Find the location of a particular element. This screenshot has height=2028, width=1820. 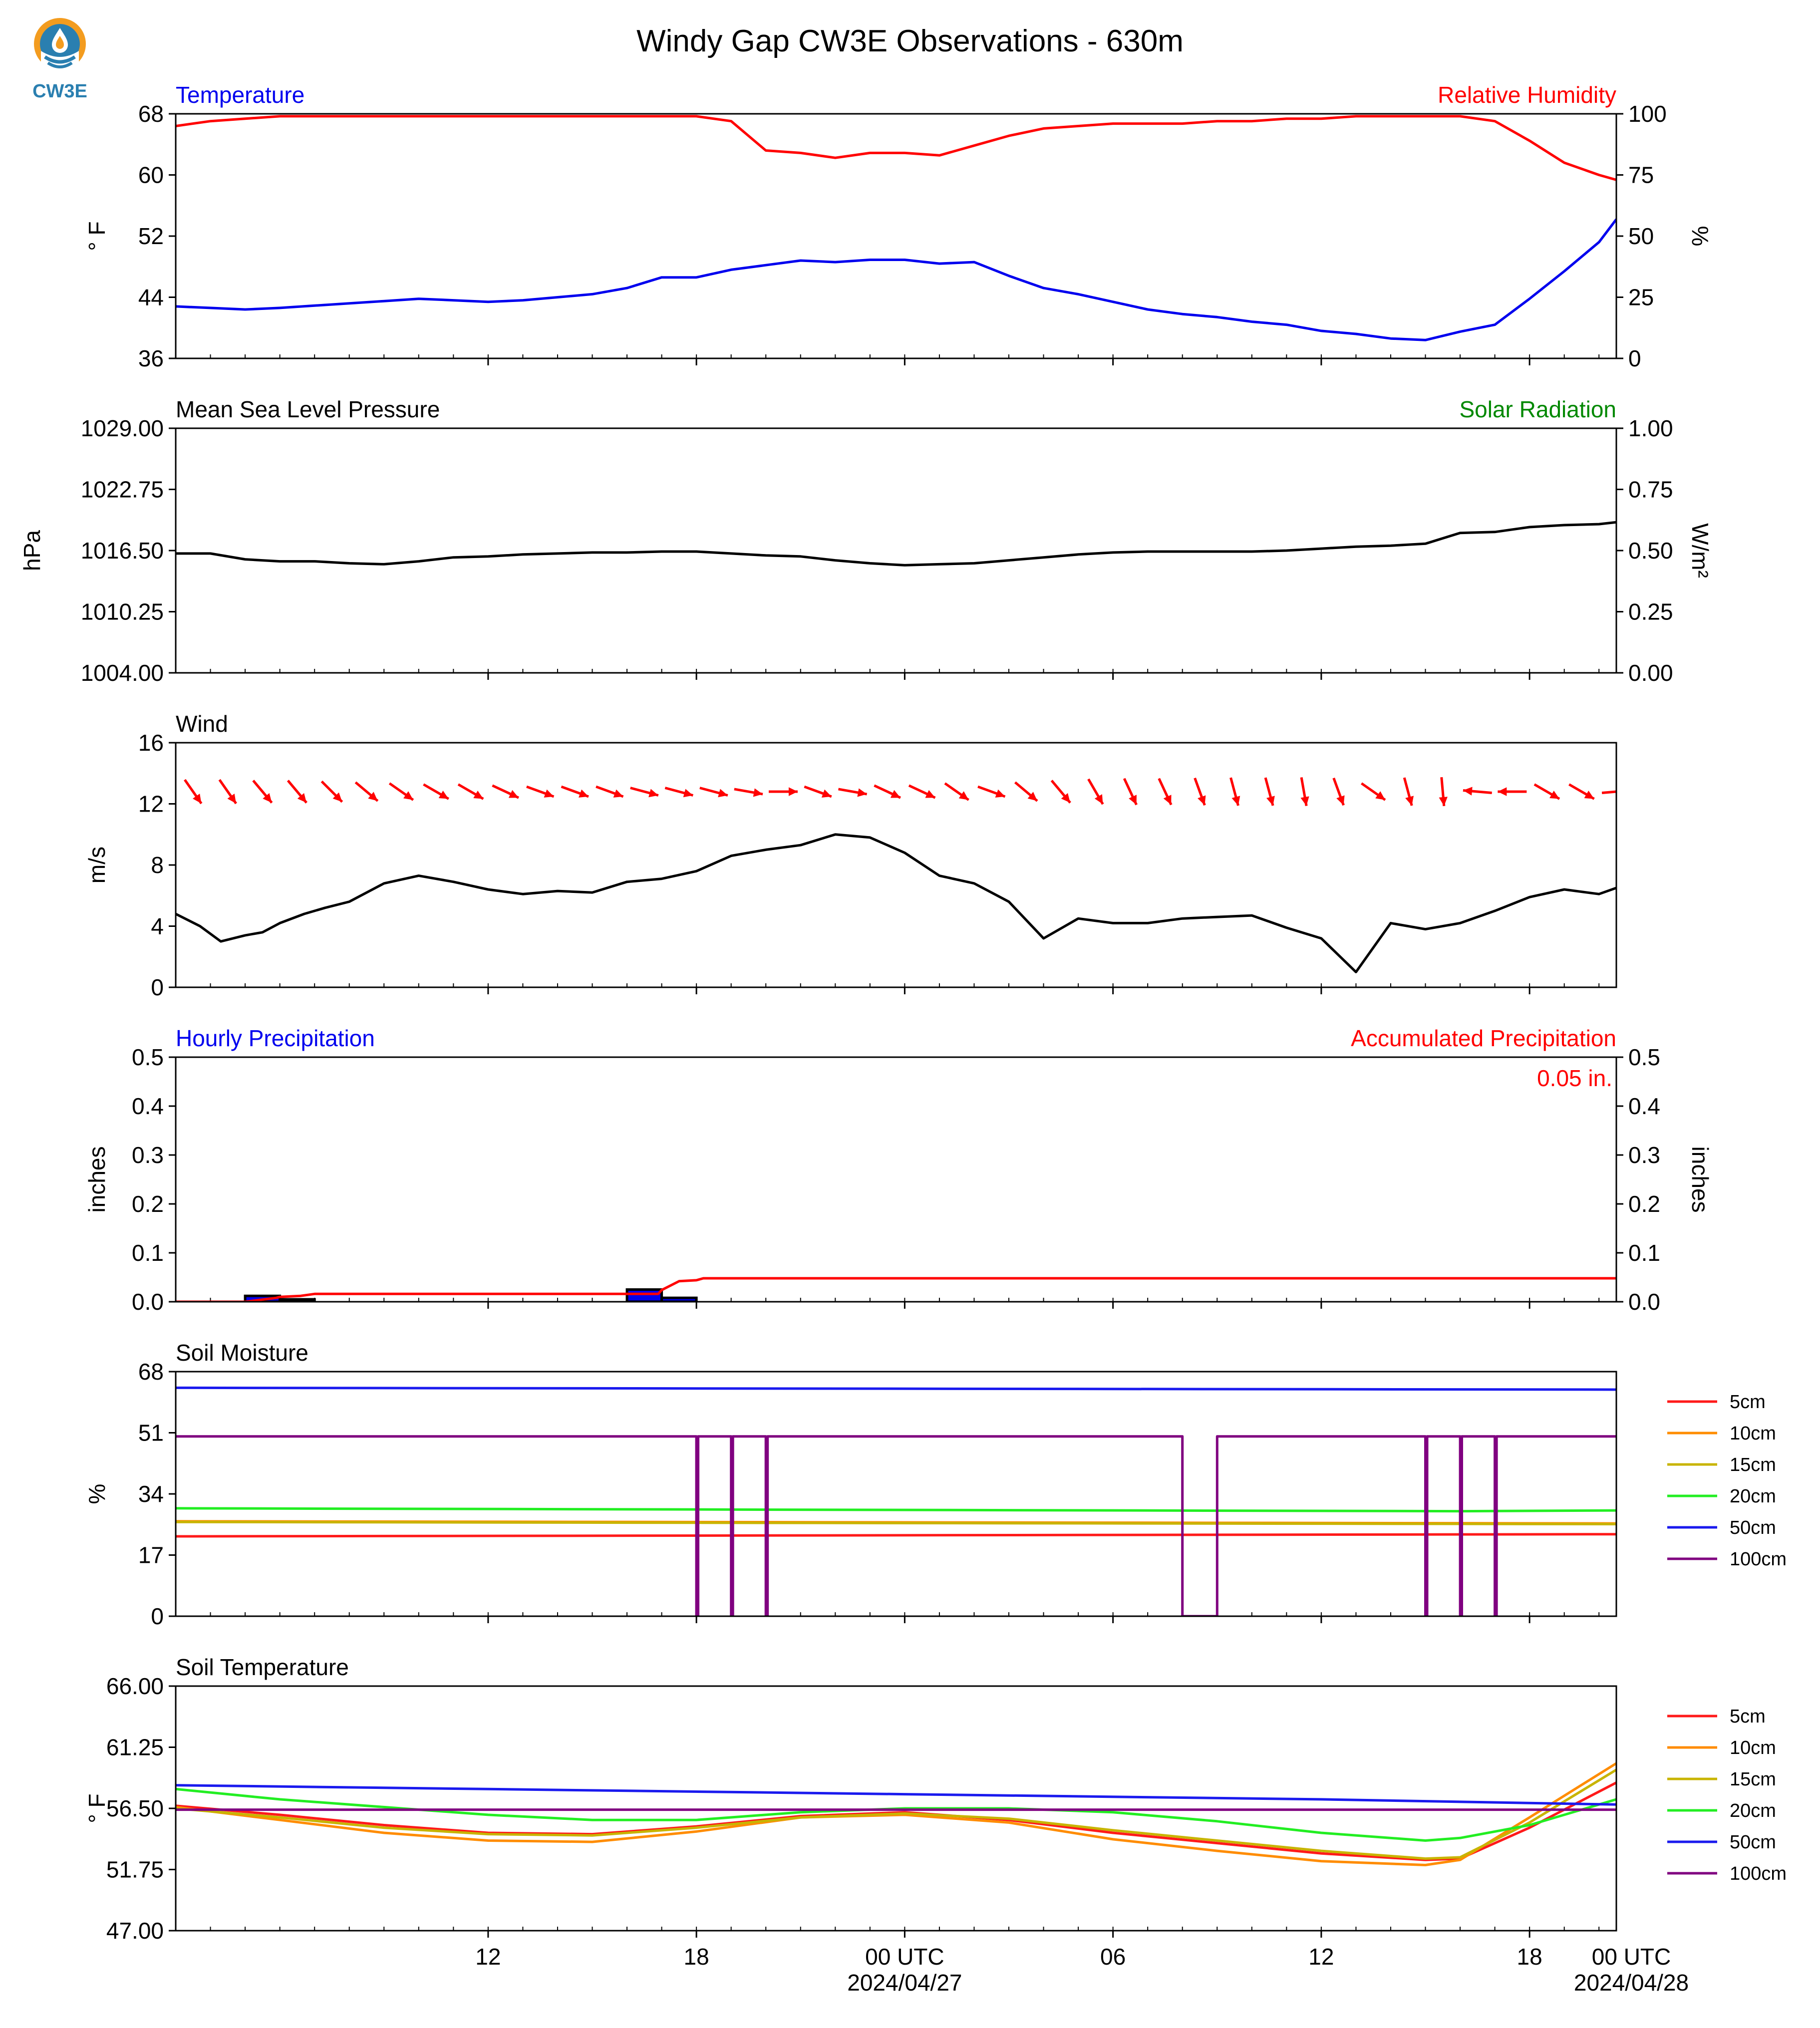

y-tick-label-left: 51 is located at coordinates (151, 1433).